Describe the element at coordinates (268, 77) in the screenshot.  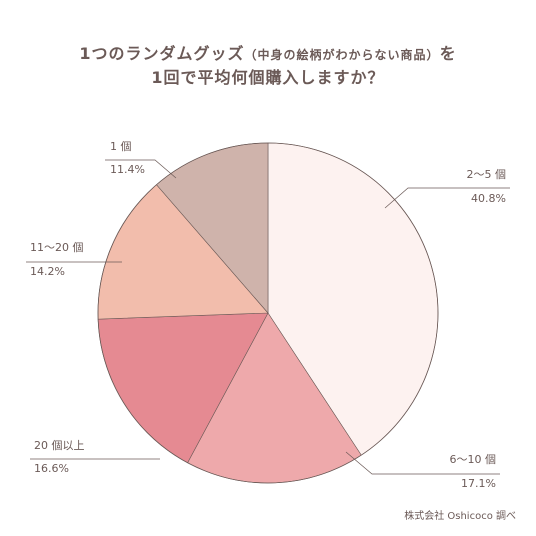
I see `chart-title-line2: 1回で平均何個購入しますか？` at that location.